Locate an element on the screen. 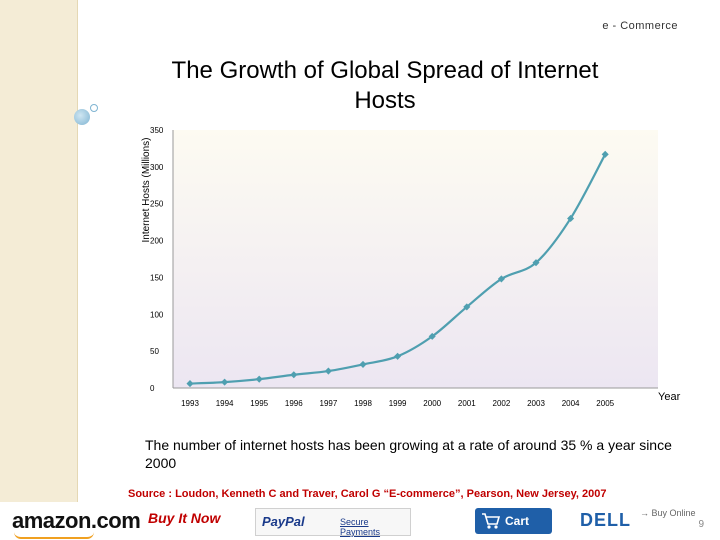 The width and height of the screenshot is (720, 540). y-tick-label: 150 is located at coordinates (157, 277).